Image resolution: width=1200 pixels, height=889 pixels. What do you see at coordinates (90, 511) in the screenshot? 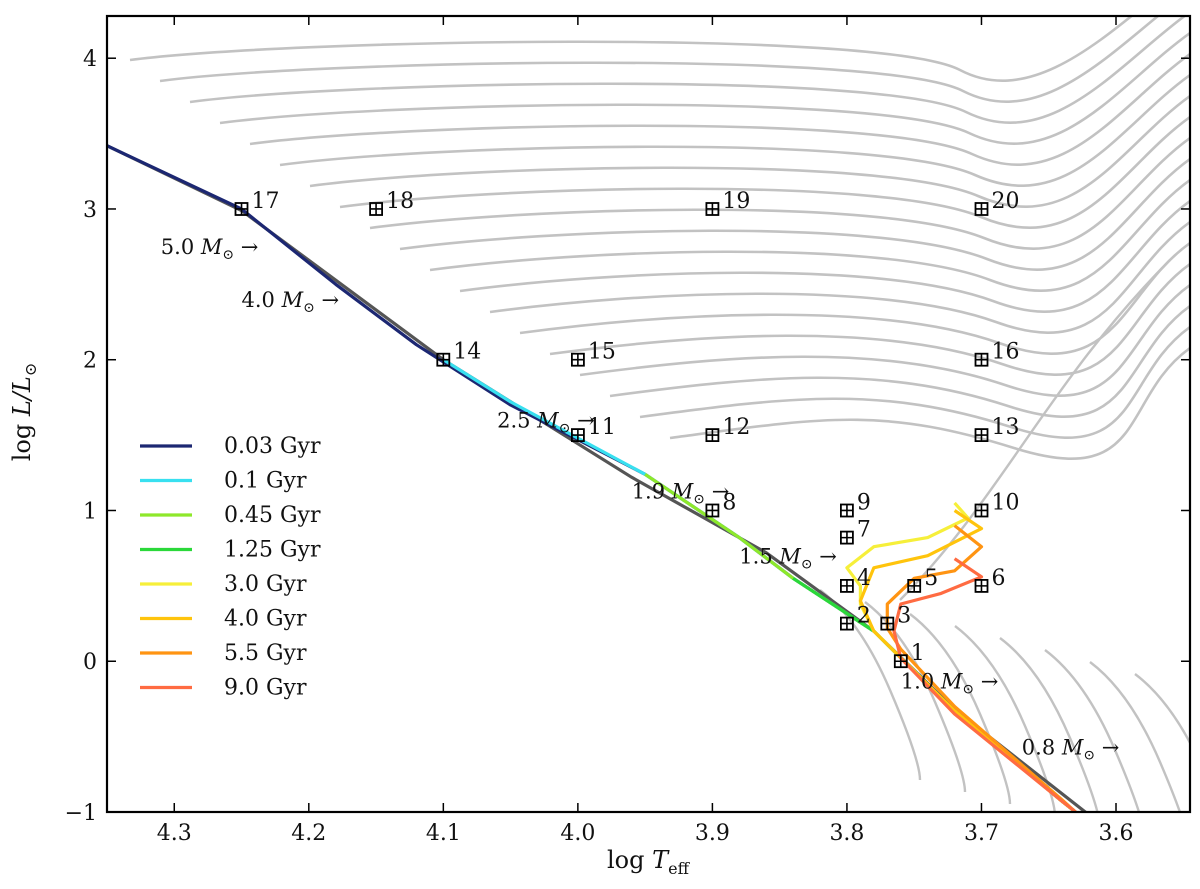
I see `y-tick-label: 1` at bounding box center [90, 511].